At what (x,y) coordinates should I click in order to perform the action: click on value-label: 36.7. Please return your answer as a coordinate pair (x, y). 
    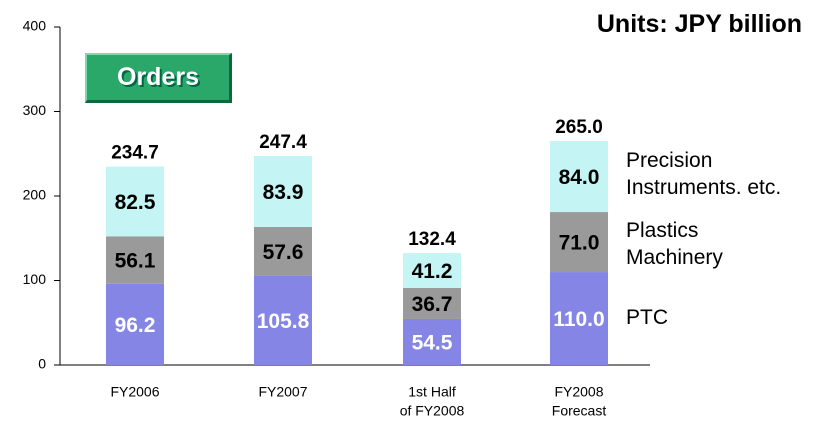
    Looking at the image, I should click on (432, 304).